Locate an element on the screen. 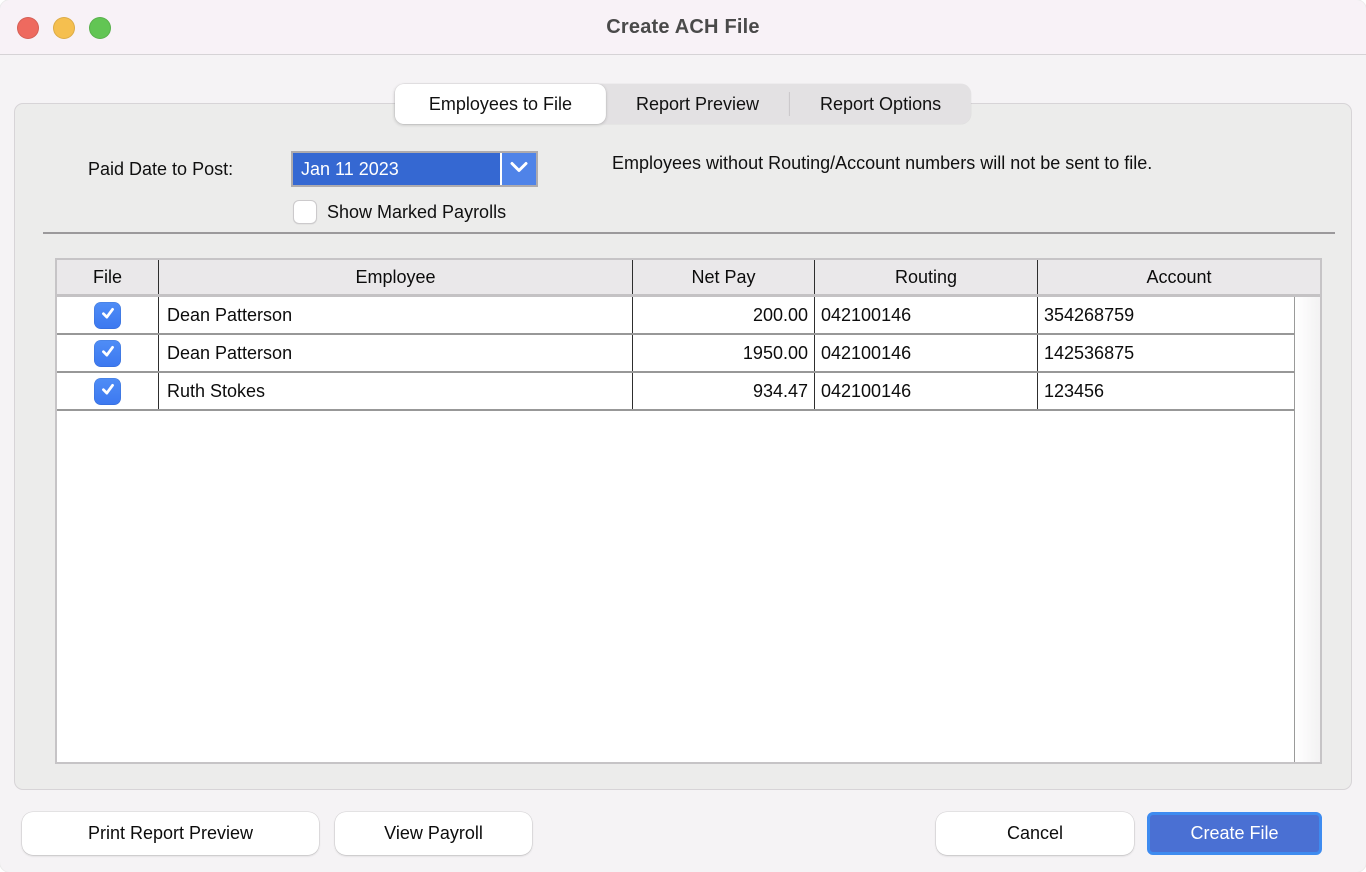 The height and width of the screenshot is (872, 1366). paid-date-label: Paid Date to Post: is located at coordinates (161, 169).